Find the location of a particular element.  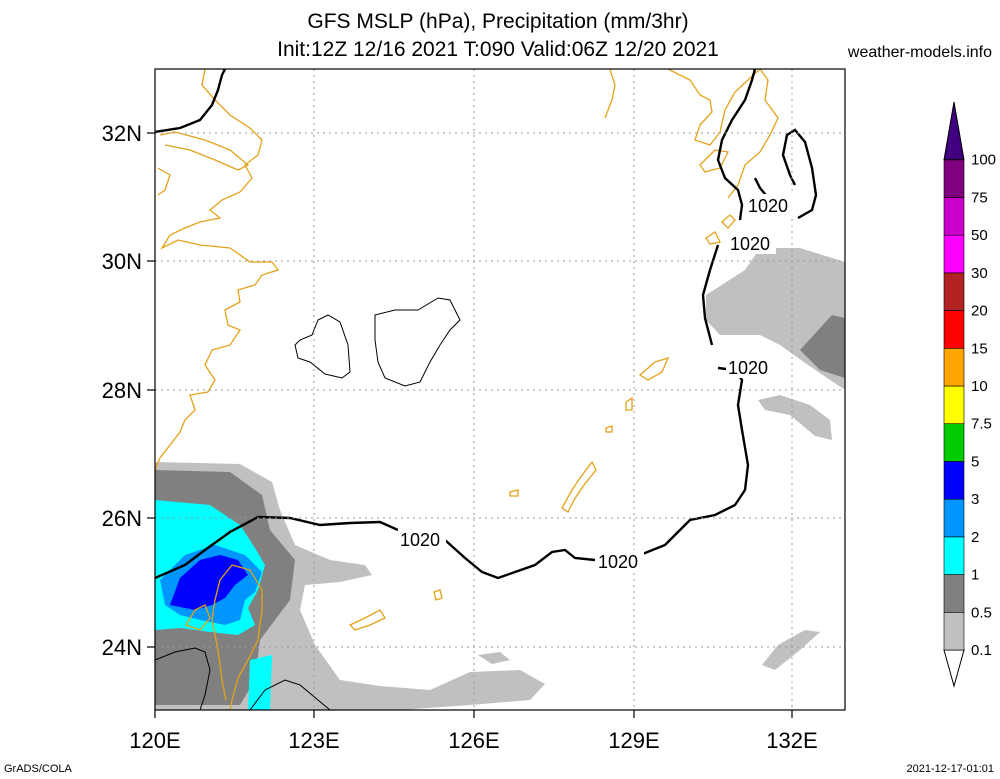

lat-tick-label: 26N is located at coordinates (122, 518).